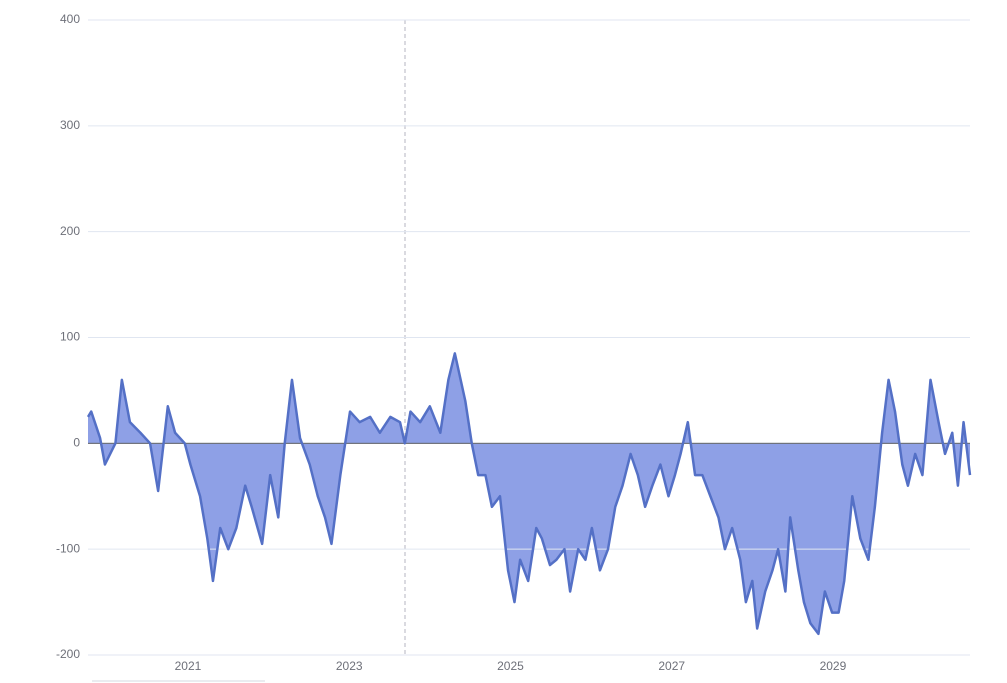 This screenshot has height=683, width=1007. I want to click on y-tick-label: -100, so click(68, 548).